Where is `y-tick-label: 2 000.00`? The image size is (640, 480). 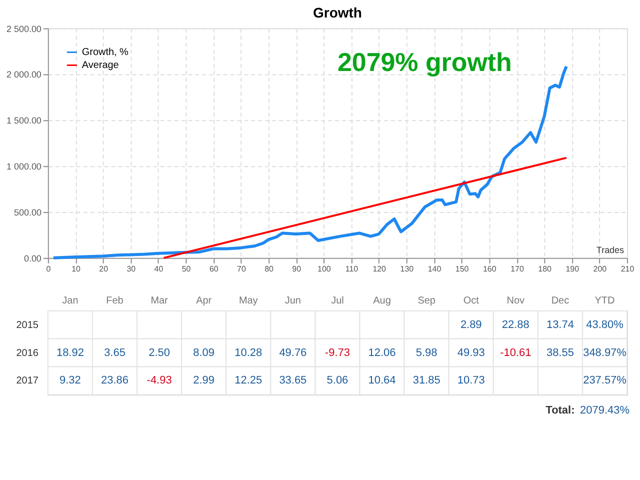
y-tick-label: 2 000.00 is located at coordinates (24, 75).